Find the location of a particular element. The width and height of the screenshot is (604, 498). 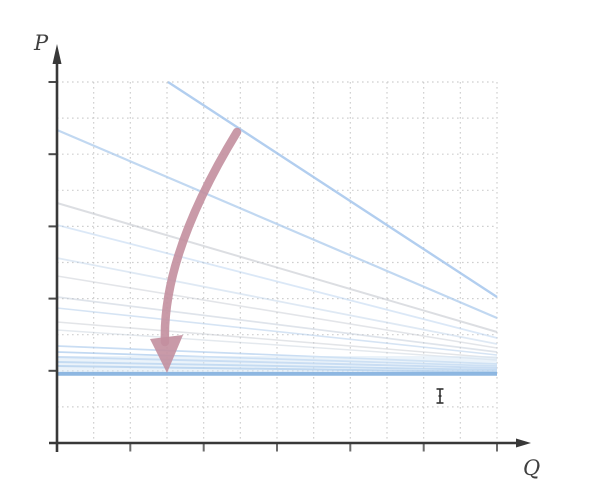

text-cursor-icon is located at coordinates (440, 396).